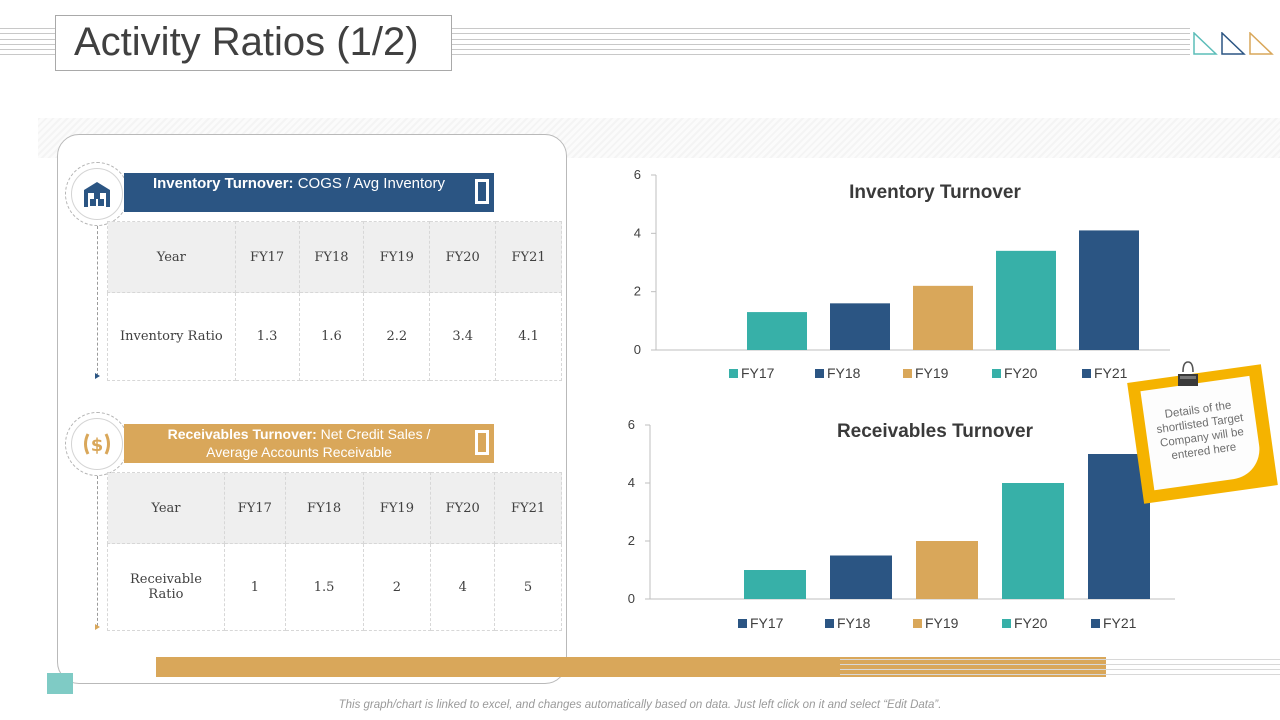 The height and width of the screenshot is (720, 1280). Describe the element at coordinates (97, 551) in the screenshot. I see `receivables-connector` at that location.